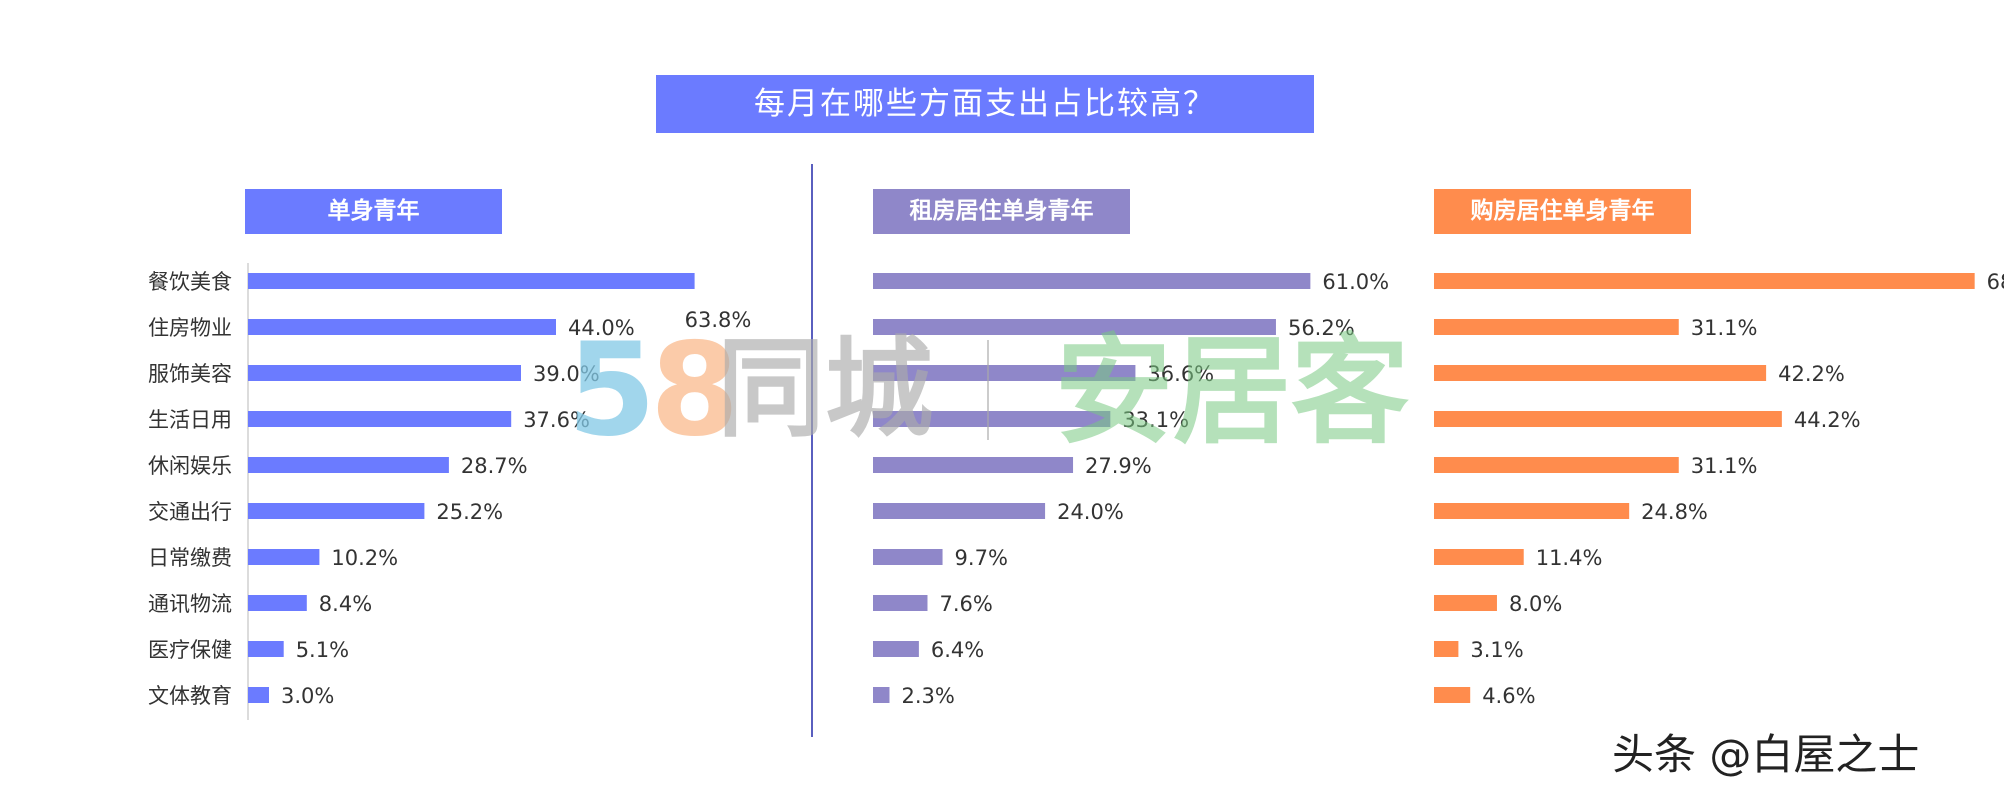  What do you see at coordinates (469, 512) in the screenshot?
I see `value-label-1-6: 25.2%` at bounding box center [469, 512].